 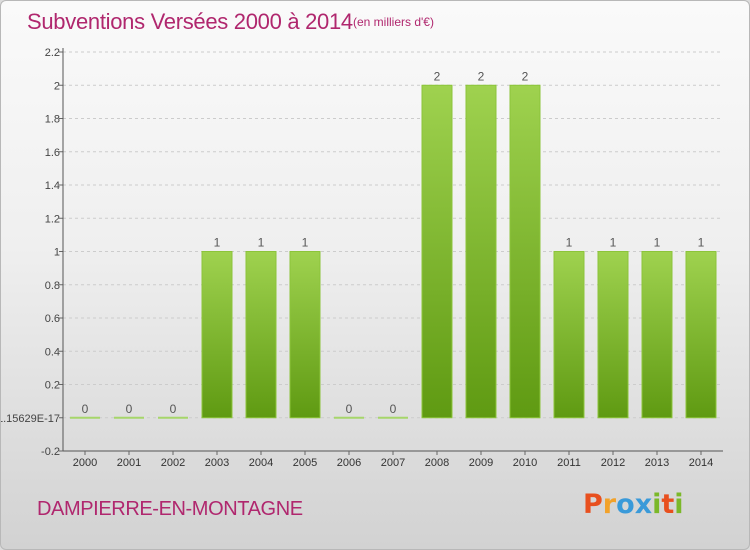 What do you see at coordinates (52, 352) in the screenshot?
I see `y-tick-label: 0.4` at bounding box center [52, 352].